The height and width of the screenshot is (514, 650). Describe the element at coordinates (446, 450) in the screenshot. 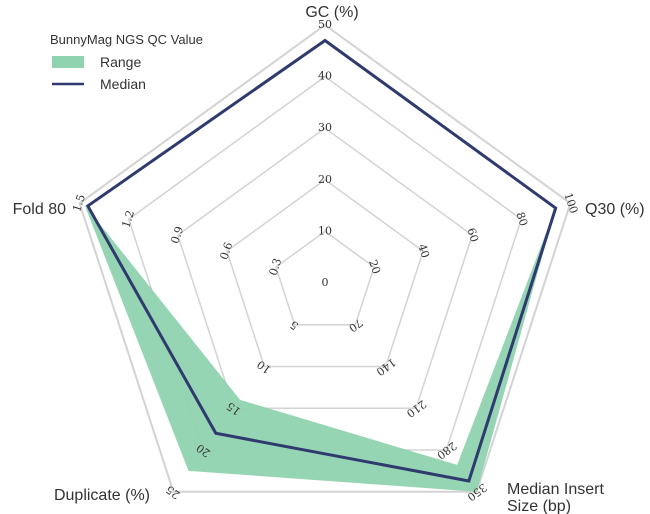

I see `tick-label: 280` at that location.